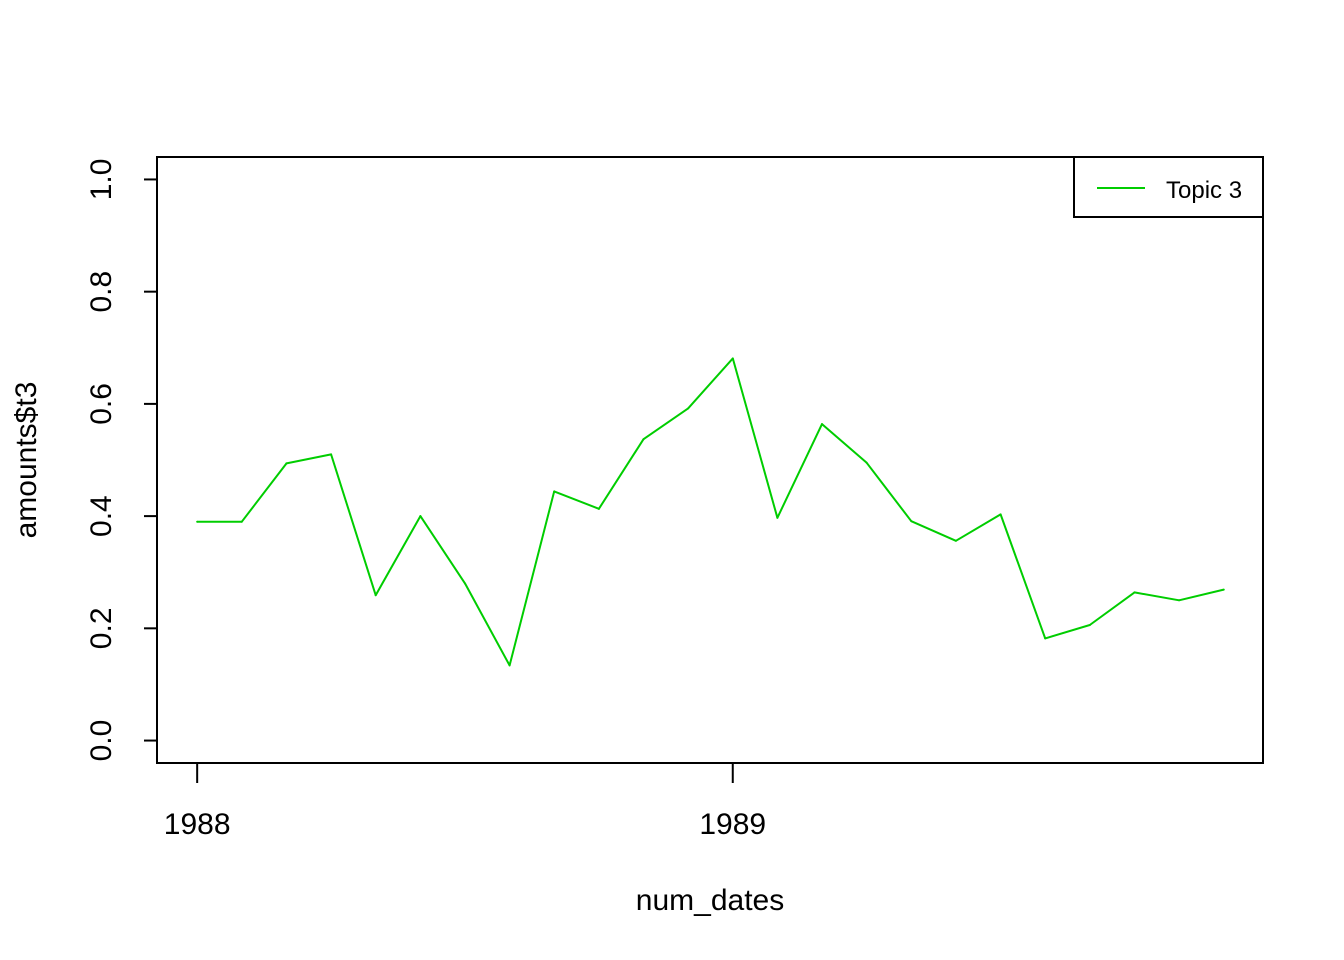  I want to click on legend: Topic 3, so click(1168, 187).